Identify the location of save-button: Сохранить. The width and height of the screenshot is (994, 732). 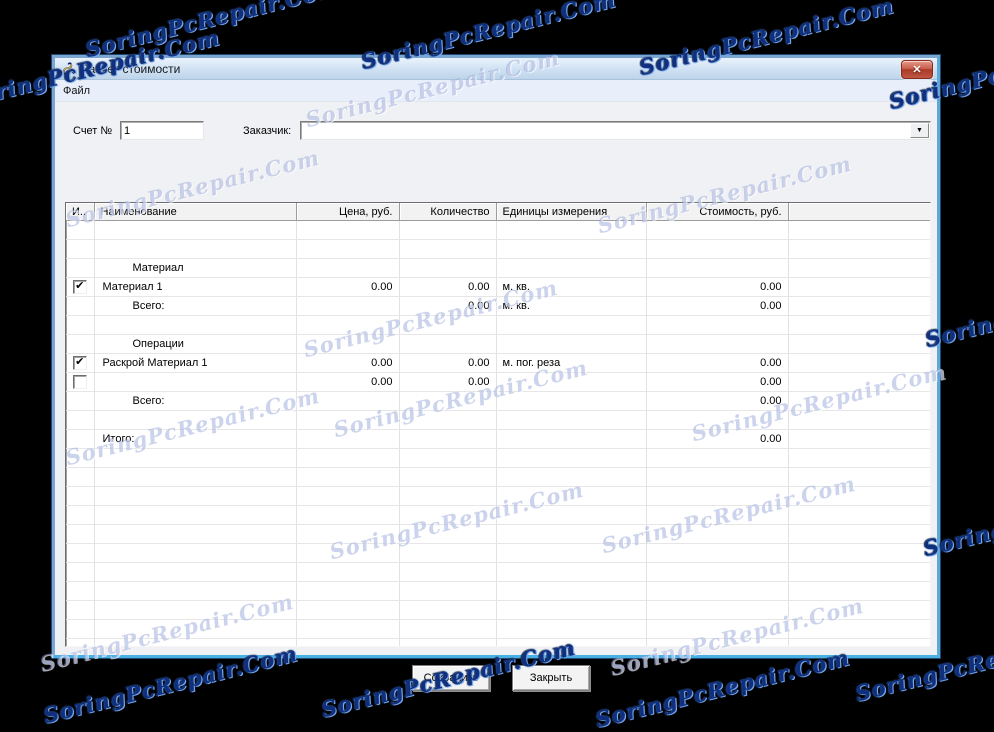
(451, 678).